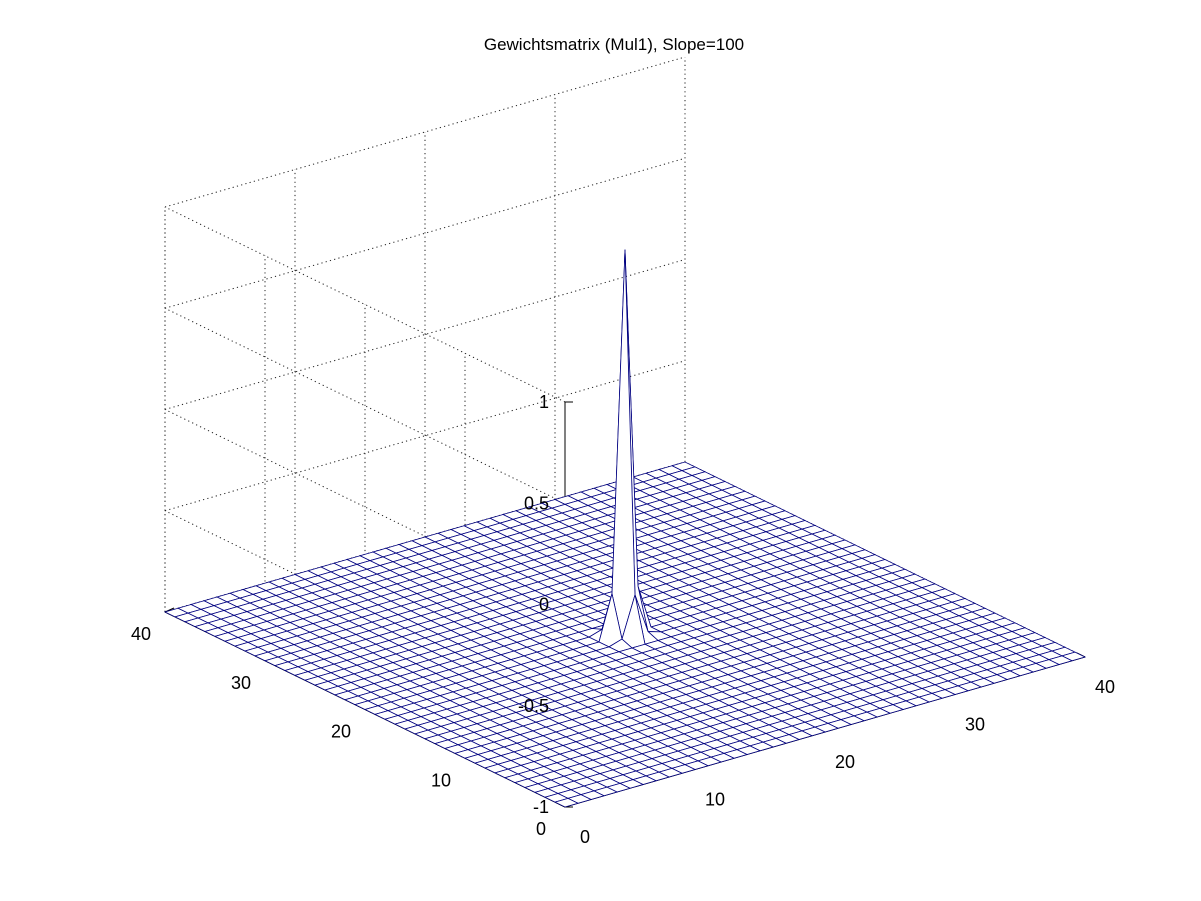 The image size is (1201, 901). What do you see at coordinates (533, 706) in the screenshot?
I see `z-tick-label: -0.5` at bounding box center [533, 706].